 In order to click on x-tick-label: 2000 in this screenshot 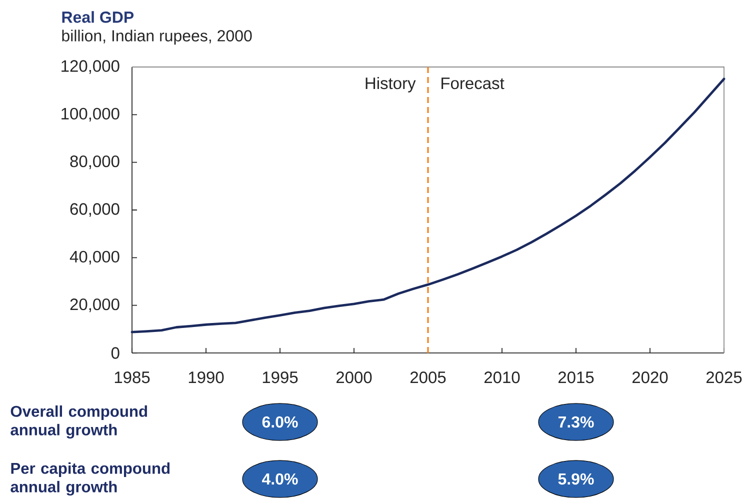, I will do `click(354, 378)`.